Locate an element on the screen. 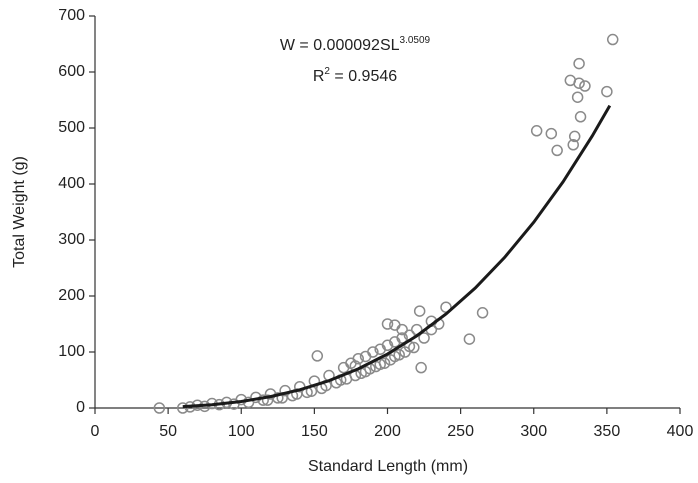 The image size is (698, 483). y-tick-label: 700 is located at coordinates (71, 15).